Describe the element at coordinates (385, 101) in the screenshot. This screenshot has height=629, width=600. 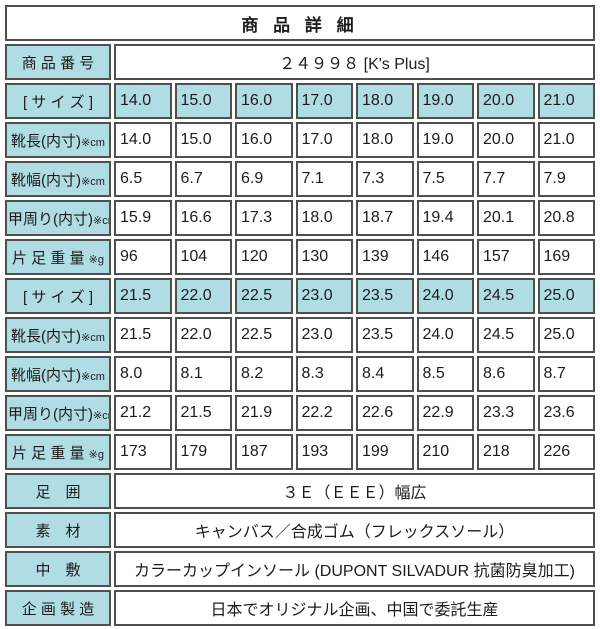
I see `size-cell: 18.0` at that location.